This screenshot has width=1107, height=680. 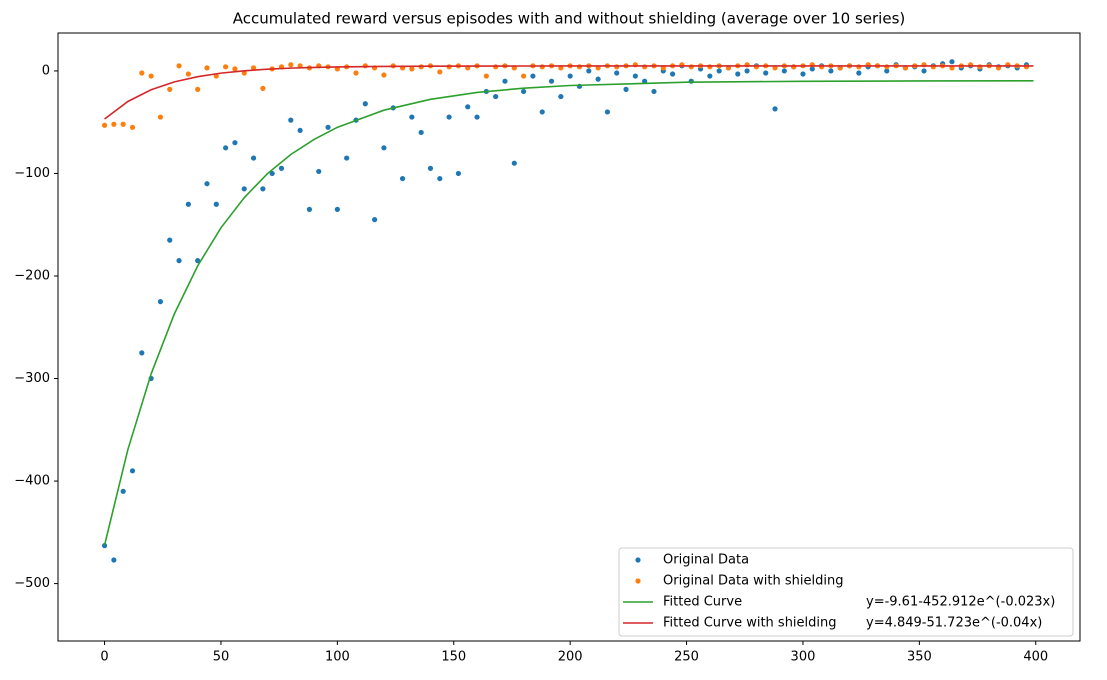 I want to click on x-tick-label: 100, so click(x=337, y=657).